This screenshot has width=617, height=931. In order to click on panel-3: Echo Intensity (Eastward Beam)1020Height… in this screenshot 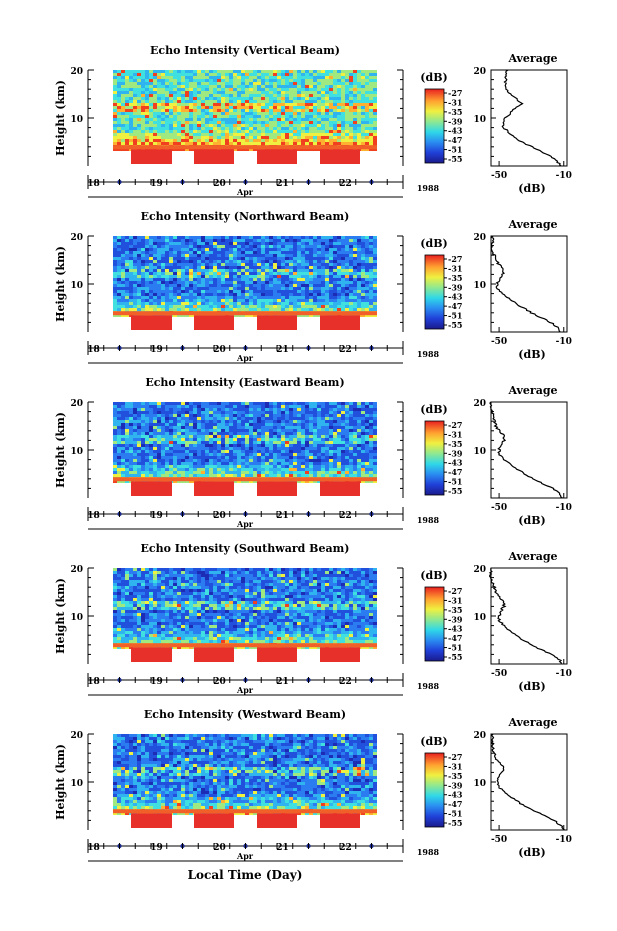, I will do `click(313, 453)`.